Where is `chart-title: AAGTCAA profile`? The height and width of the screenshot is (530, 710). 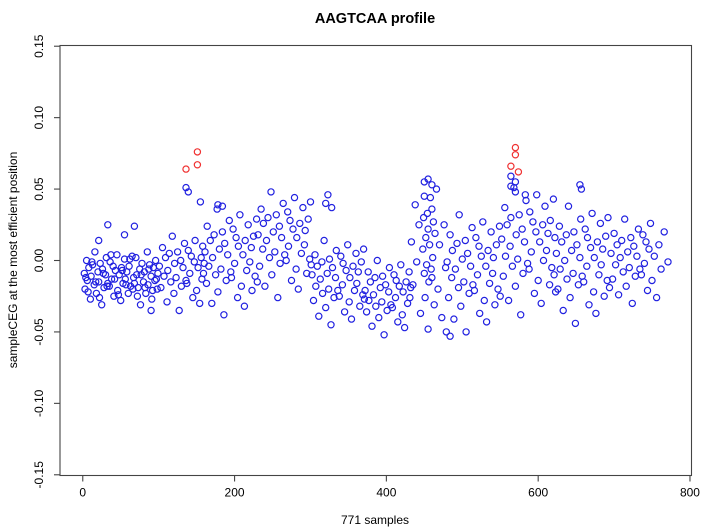
chart-title: AAGTCAA profile is located at coordinates (375, 19).